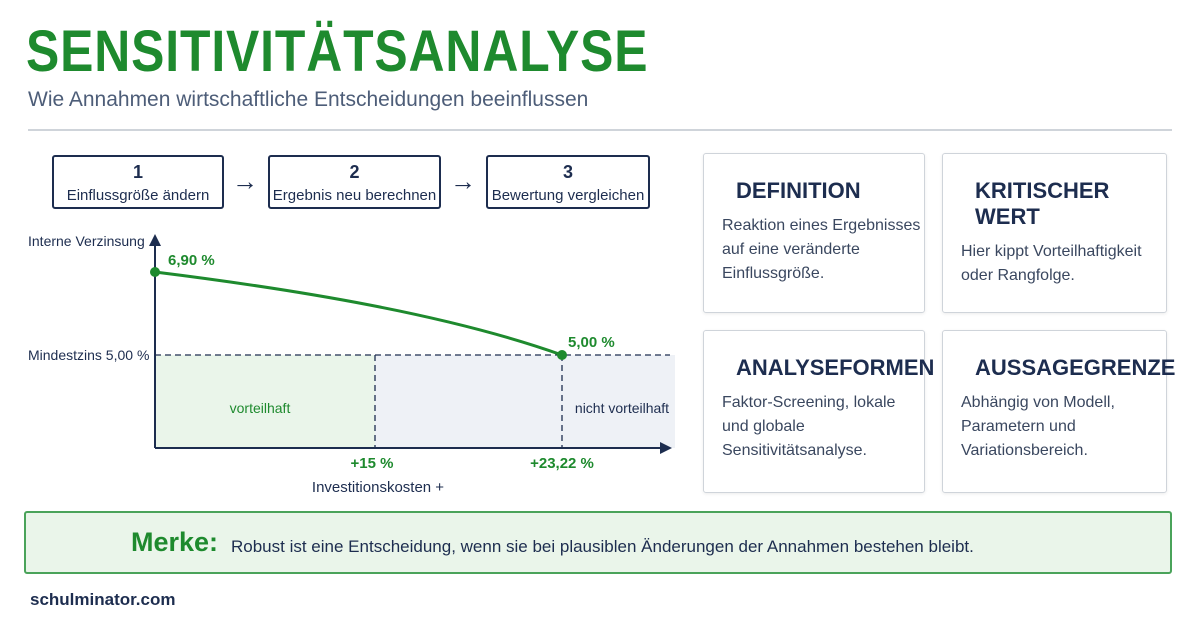 The image size is (1200, 630). I want to click on card-title: KRITISCHER WERT, so click(1042, 203).